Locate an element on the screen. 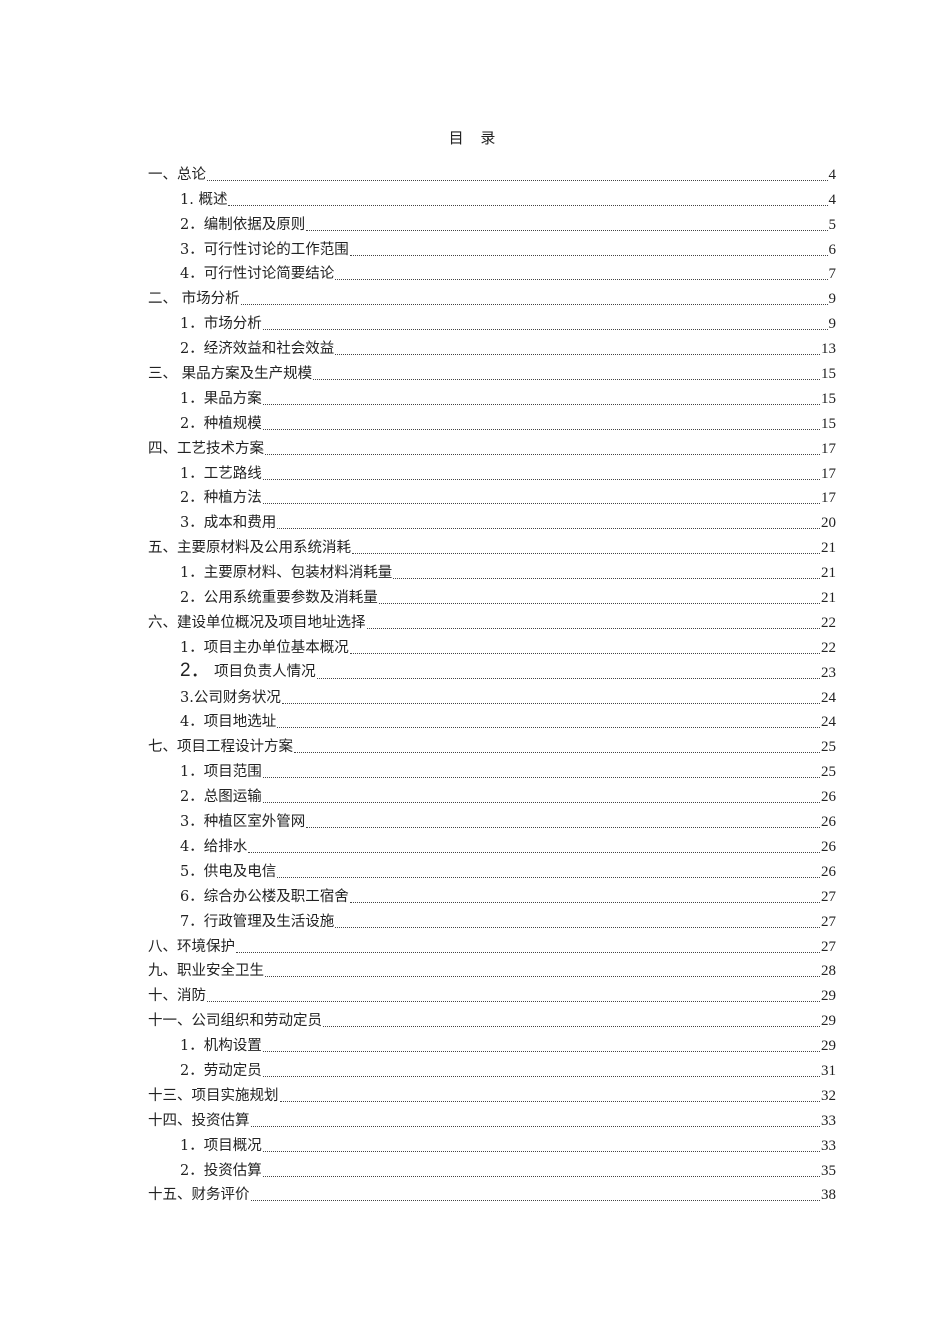 This screenshot has height=1344, width=950. toc-entry-title: 2．编制依据及原则 is located at coordinates (243, 224).